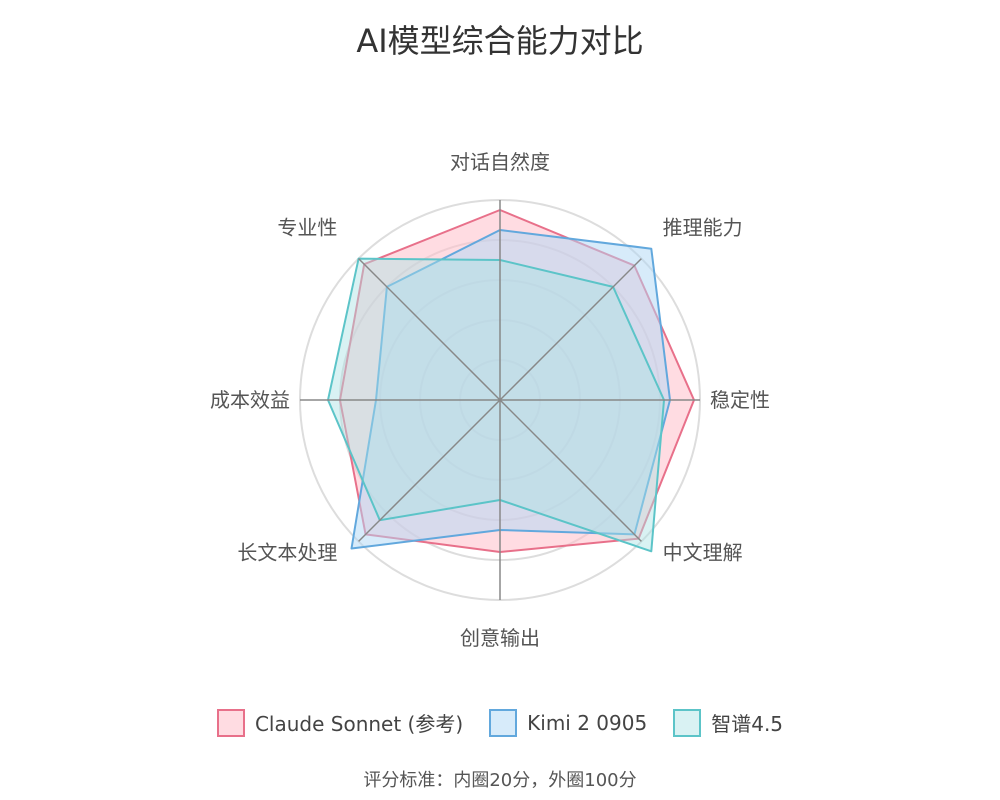 This screenshot has width=1000, height=800. What do you see at coordinates (500, 780) in the screenshot?
I see `chart-footnote: 评分标准：内圈20分，外圈100分` at bounding box center [500, 780].